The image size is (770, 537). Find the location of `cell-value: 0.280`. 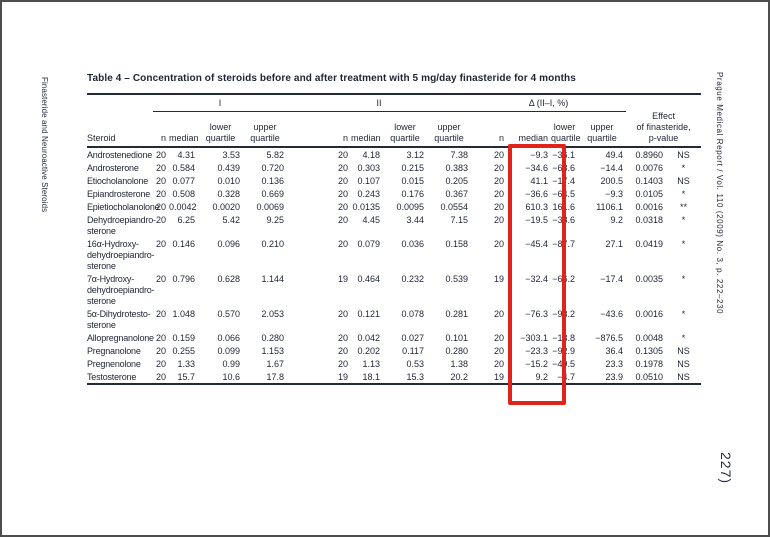

cell-value: 0.280 is located at coordinates (457, 351).